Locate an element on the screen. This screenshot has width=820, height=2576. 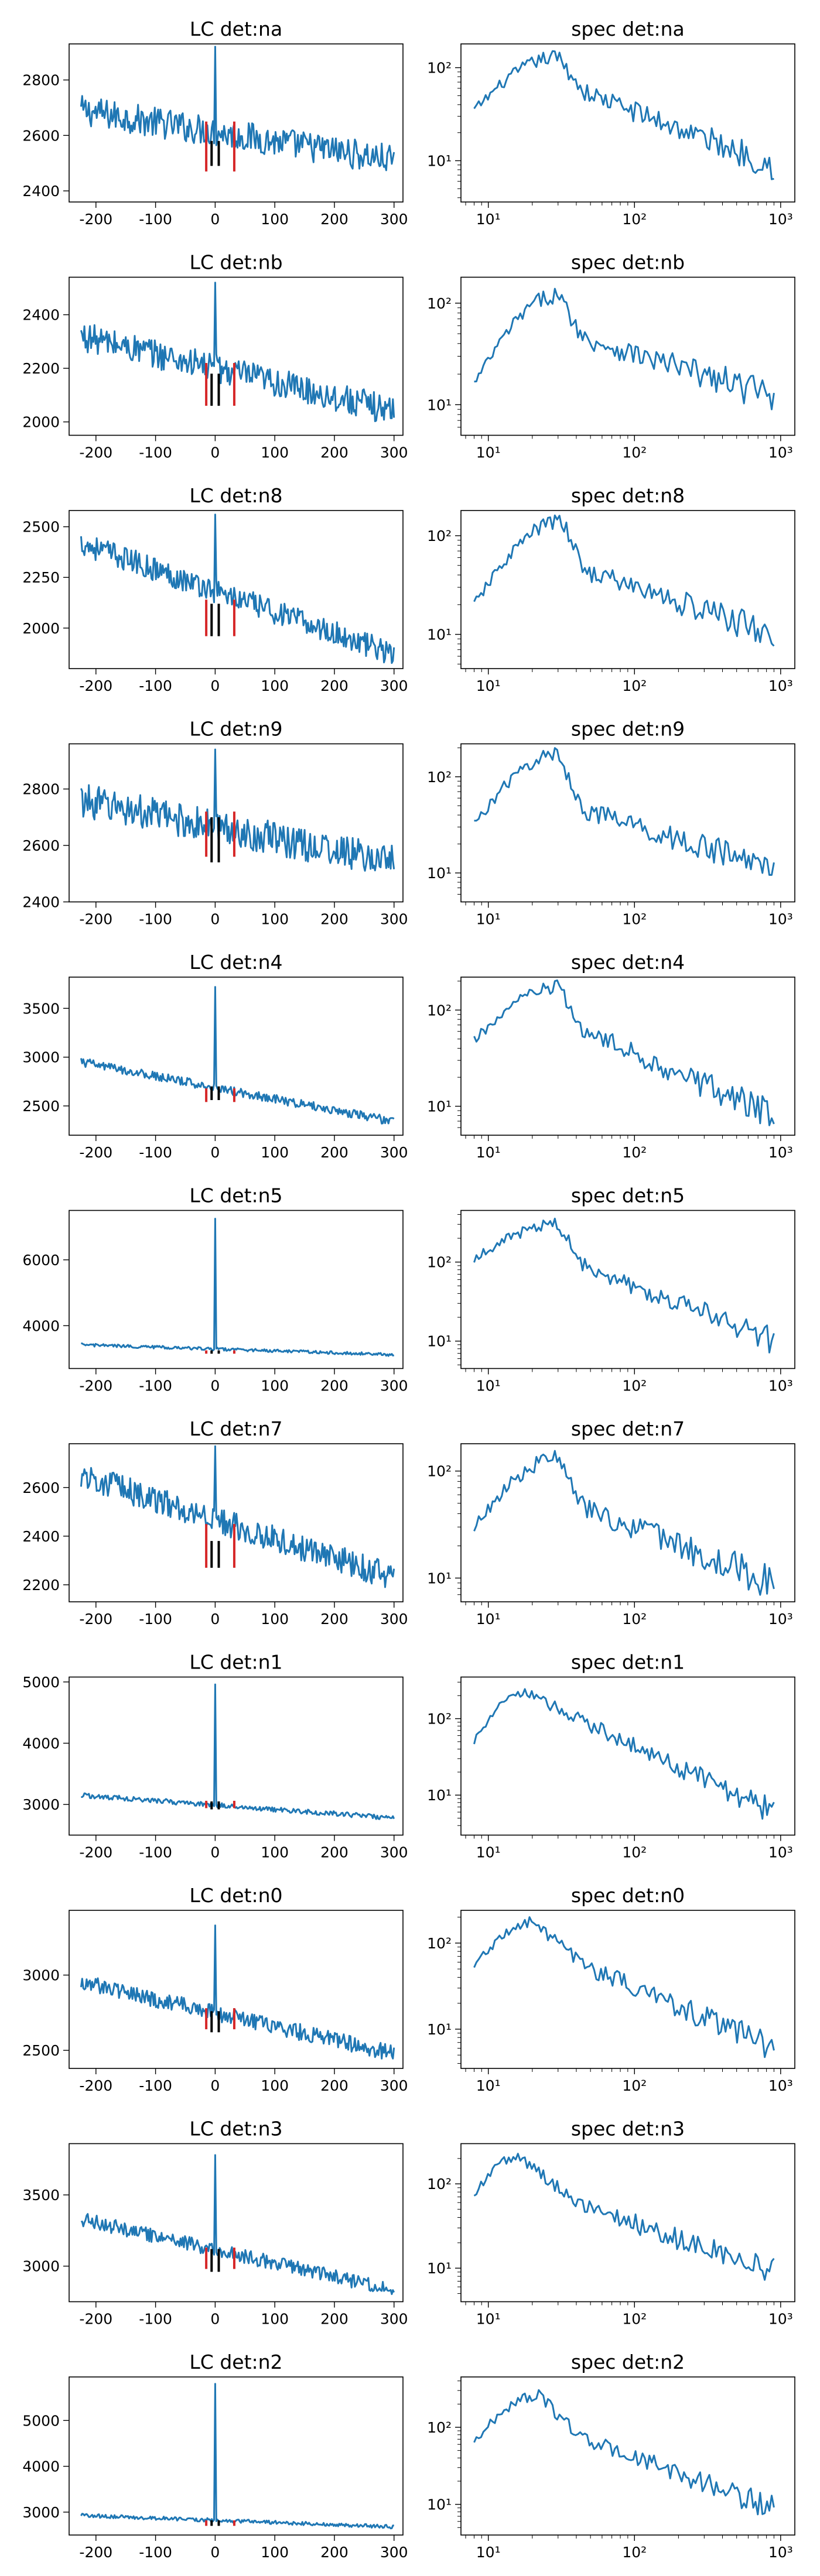
spec-panel-1: spec det:na 10¹ 10² 10¹ 10² 10³ is located at coordinates (611, 123).